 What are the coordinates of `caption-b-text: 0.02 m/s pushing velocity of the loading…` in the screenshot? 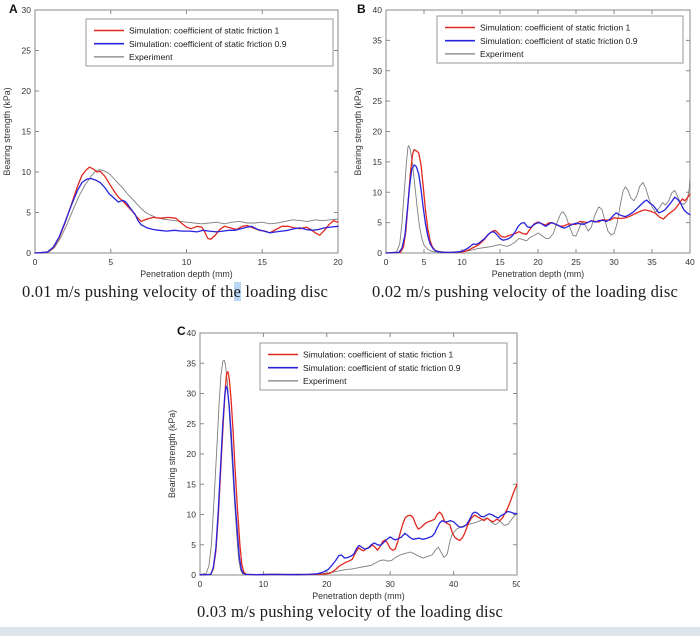 It's located at (525, 291).